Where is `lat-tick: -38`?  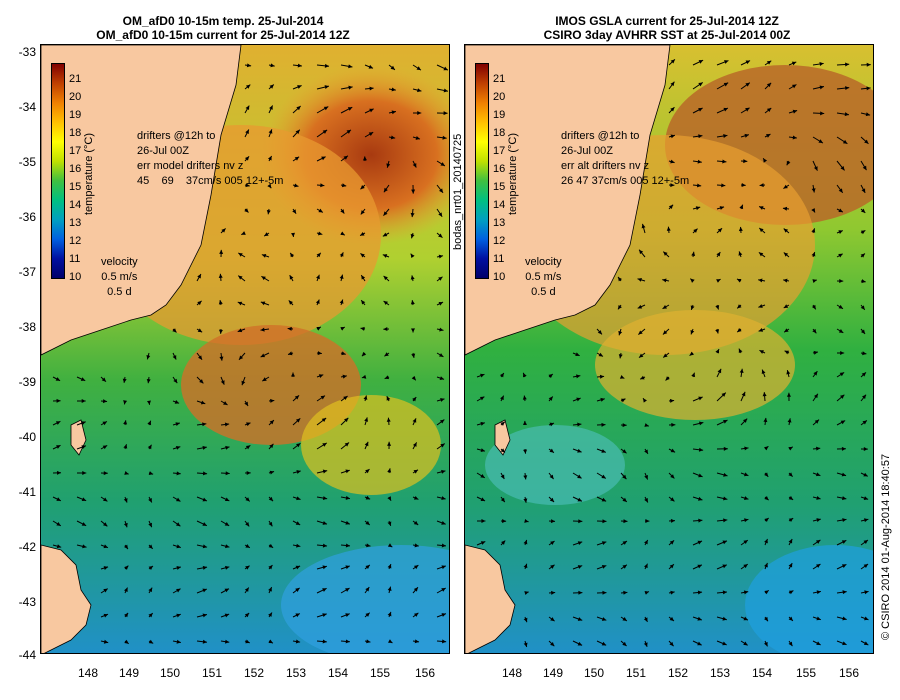
lat-tick: -38 is located at coordinates (27, 327).